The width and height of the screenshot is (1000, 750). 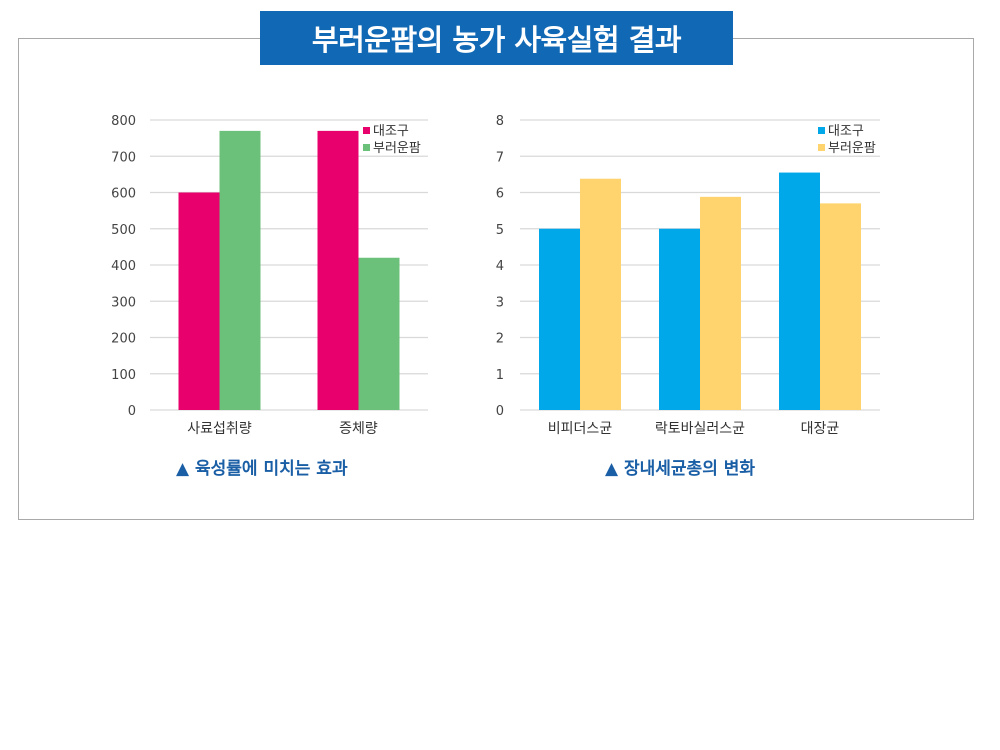 I want to click on chart-2-bar-대조구-대장균, so click(x=799, y=291).